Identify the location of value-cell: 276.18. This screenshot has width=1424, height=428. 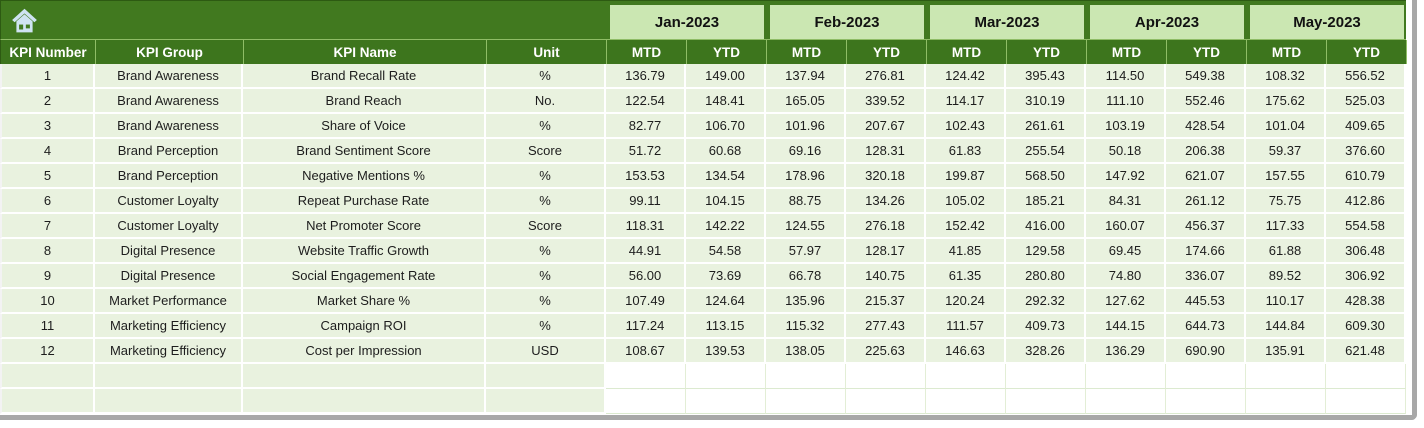
(886, 226).